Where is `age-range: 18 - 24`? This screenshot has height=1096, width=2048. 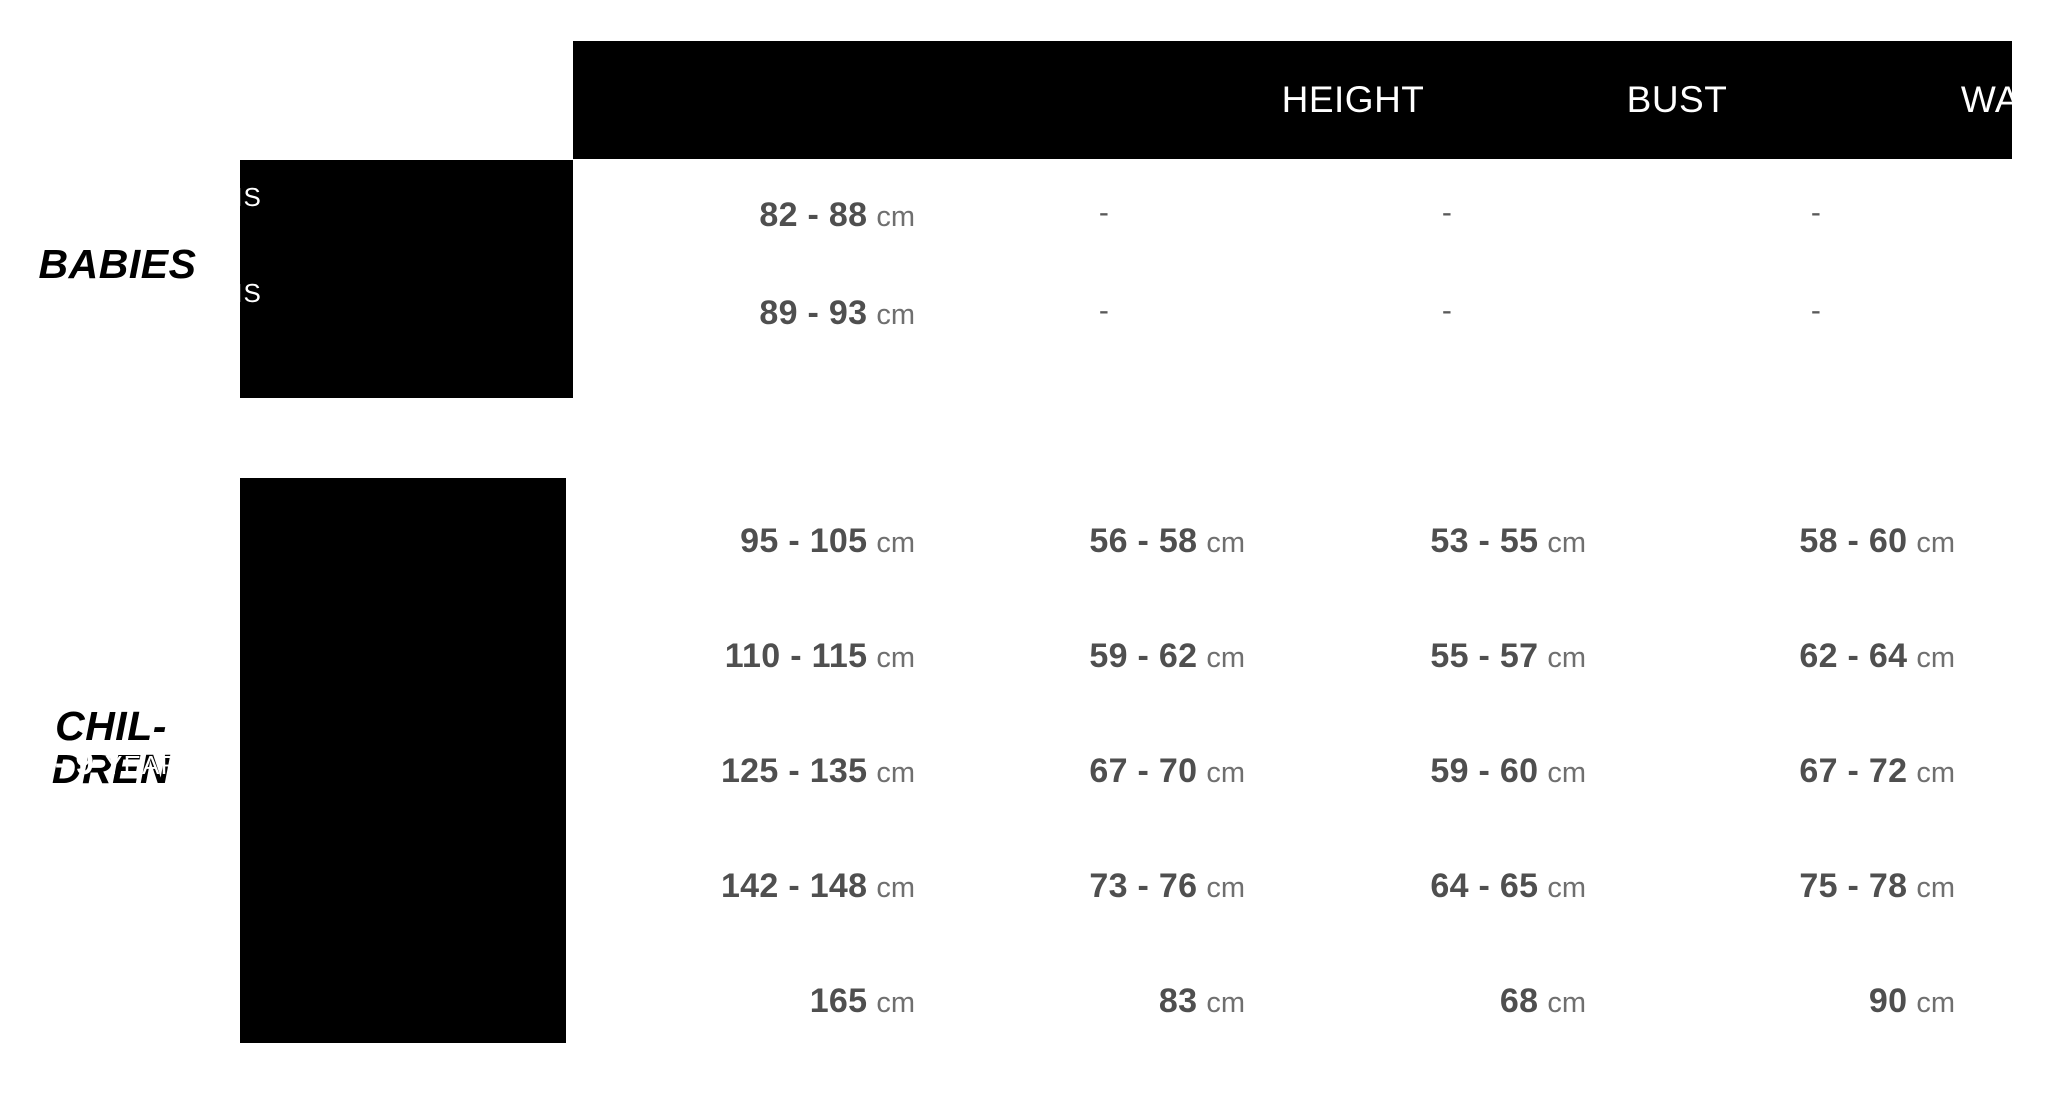
age-range: 18 - 24 is located at coordinates (79, 290).